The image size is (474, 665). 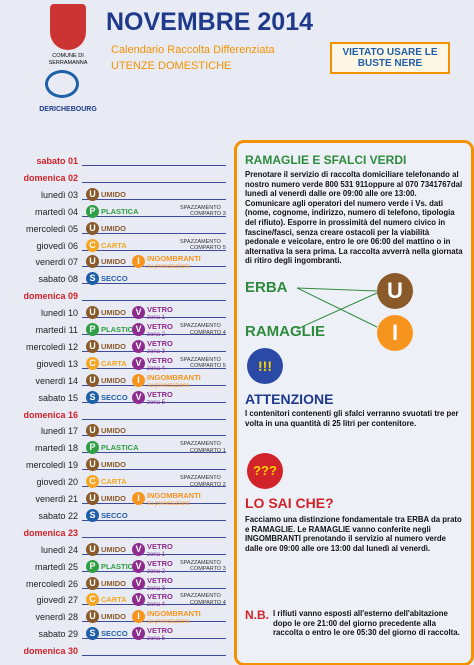 What do you see at coordinates (114, 600) in the screenshot?
I see `waste-name: CARTA` at bounding box center [114, 600].